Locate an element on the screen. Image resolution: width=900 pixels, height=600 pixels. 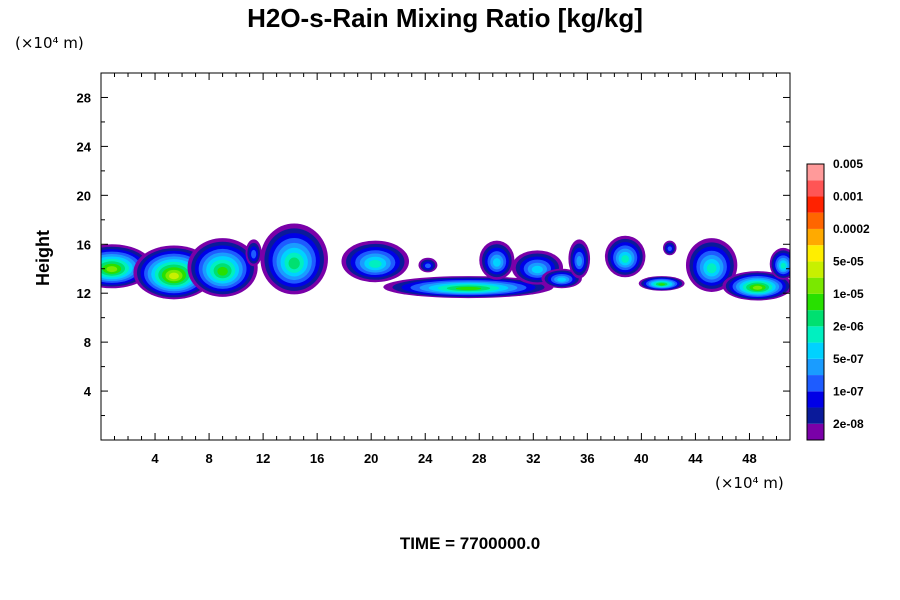
x-tick-label: 12 is located at coordinates (263, 458).